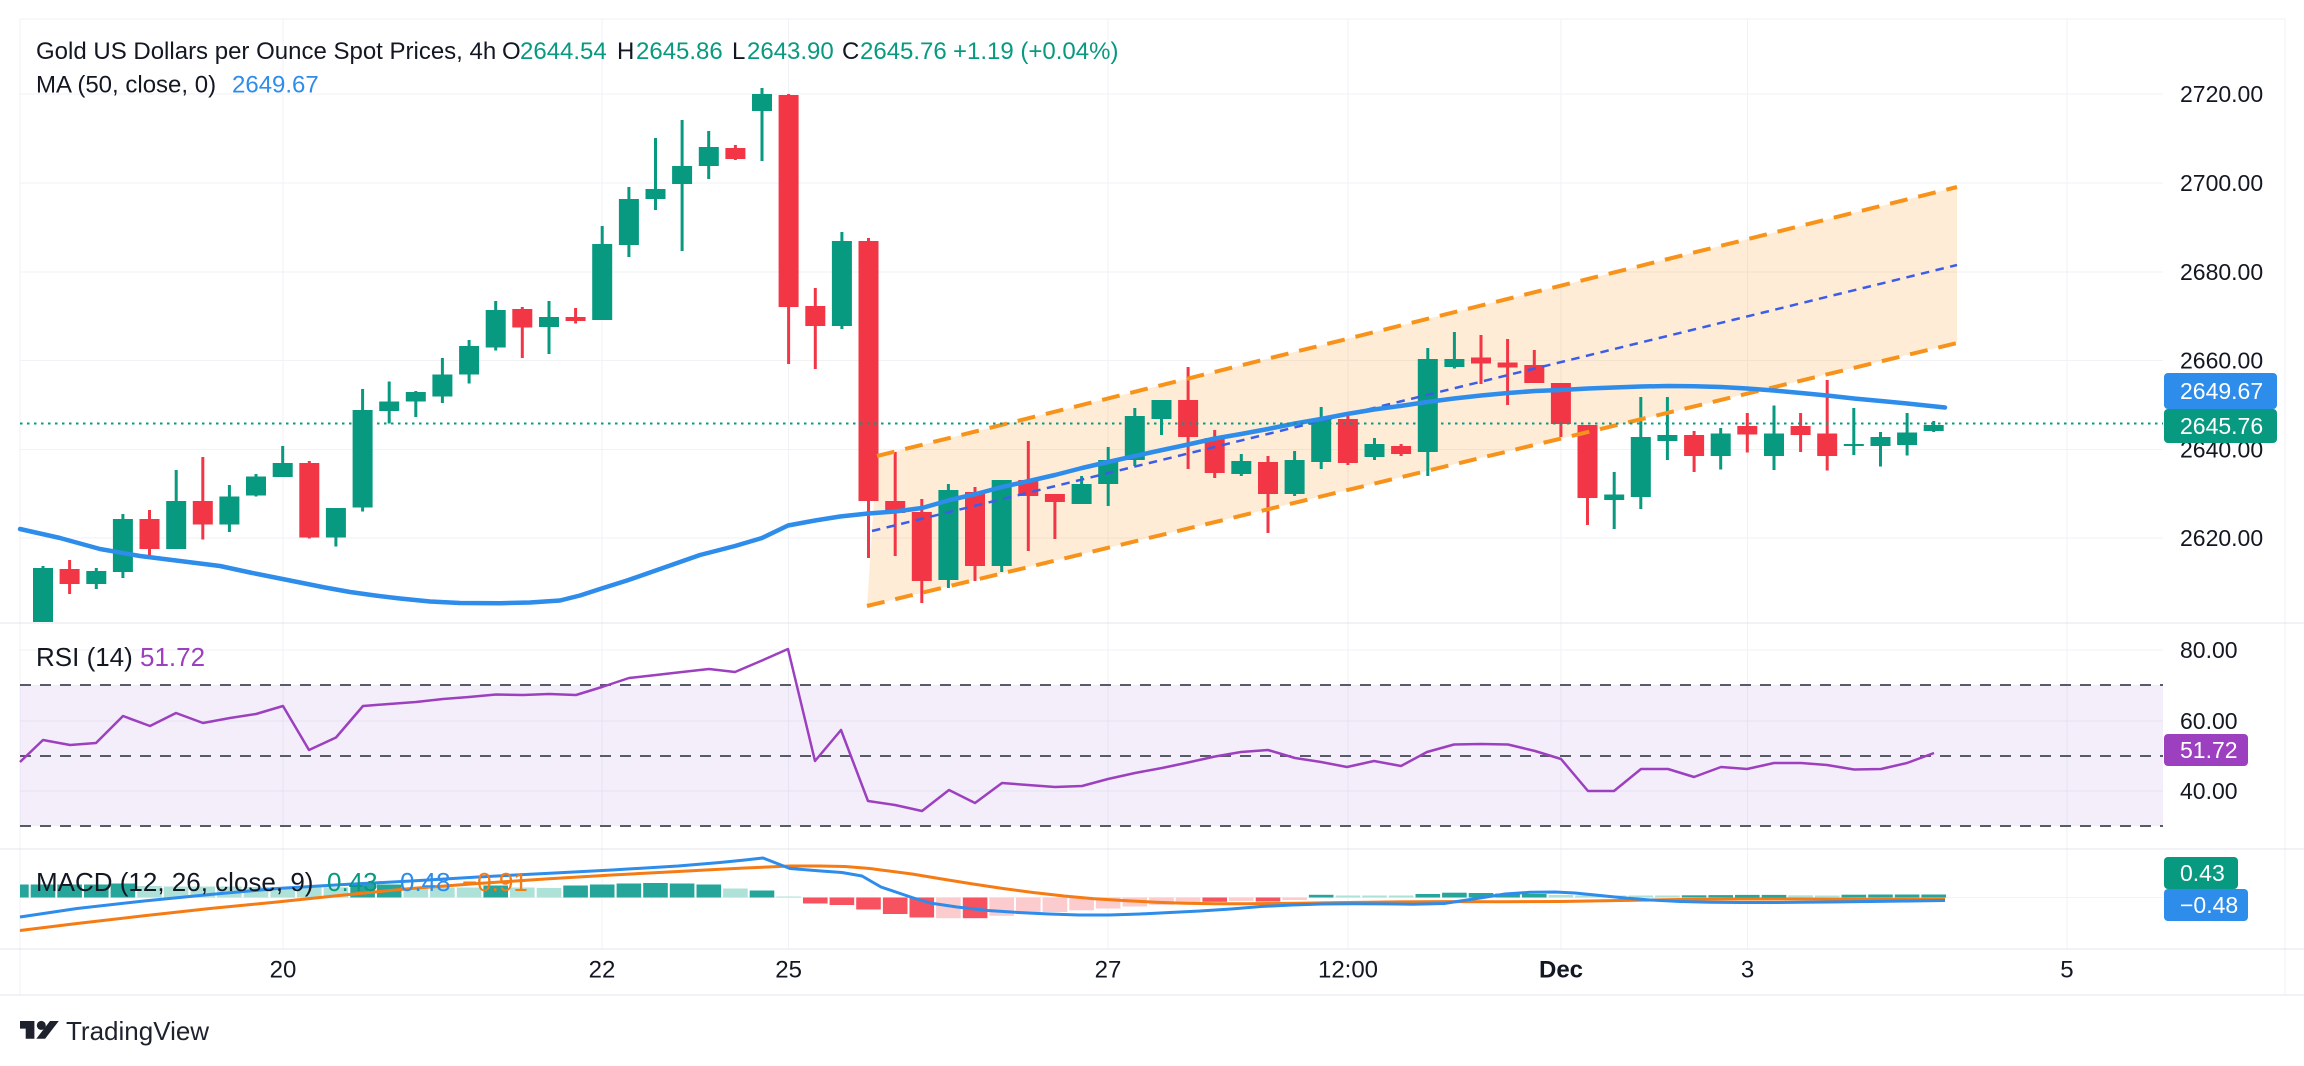 Image resolution: width=2304 pixels, height=1066 pixels. I want to click on svg-text: C, so click(850, 51).